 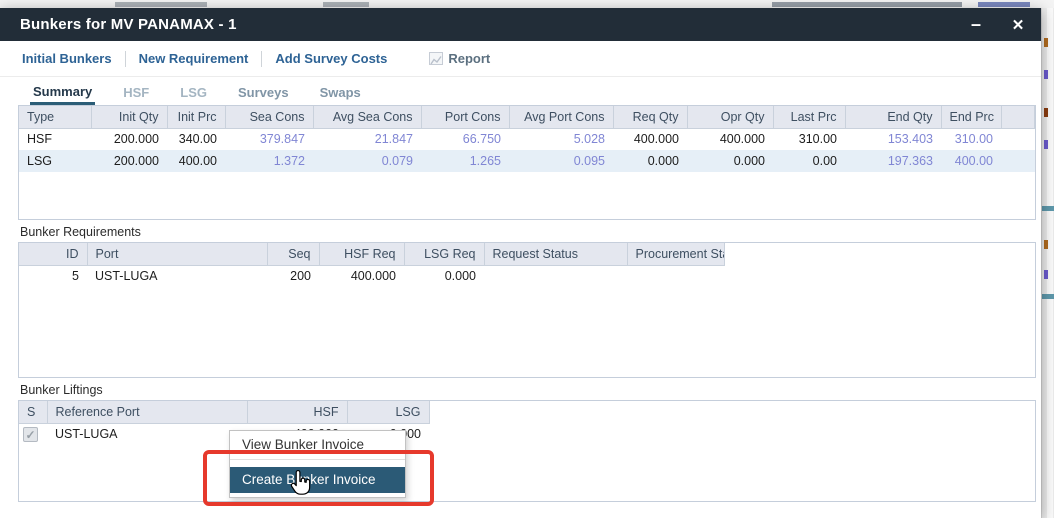 I want to click on cell-sea-cons: 379.847, so click(x=282, y=139).